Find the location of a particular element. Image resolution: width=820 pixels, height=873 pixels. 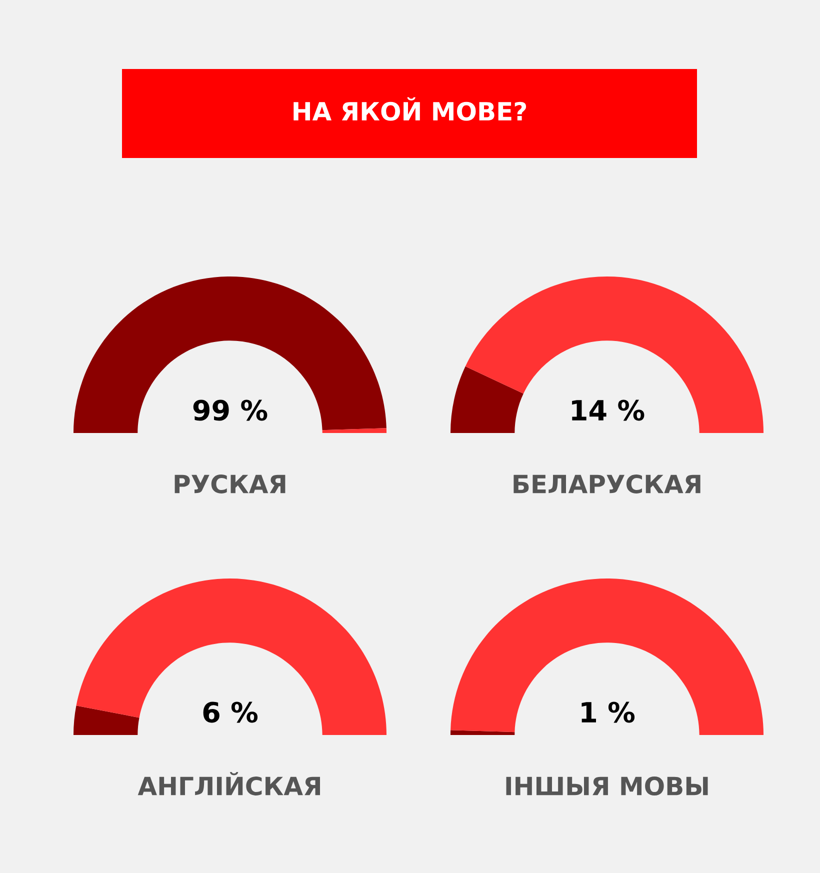

text: 1 % is located at coordinates (608, 712).